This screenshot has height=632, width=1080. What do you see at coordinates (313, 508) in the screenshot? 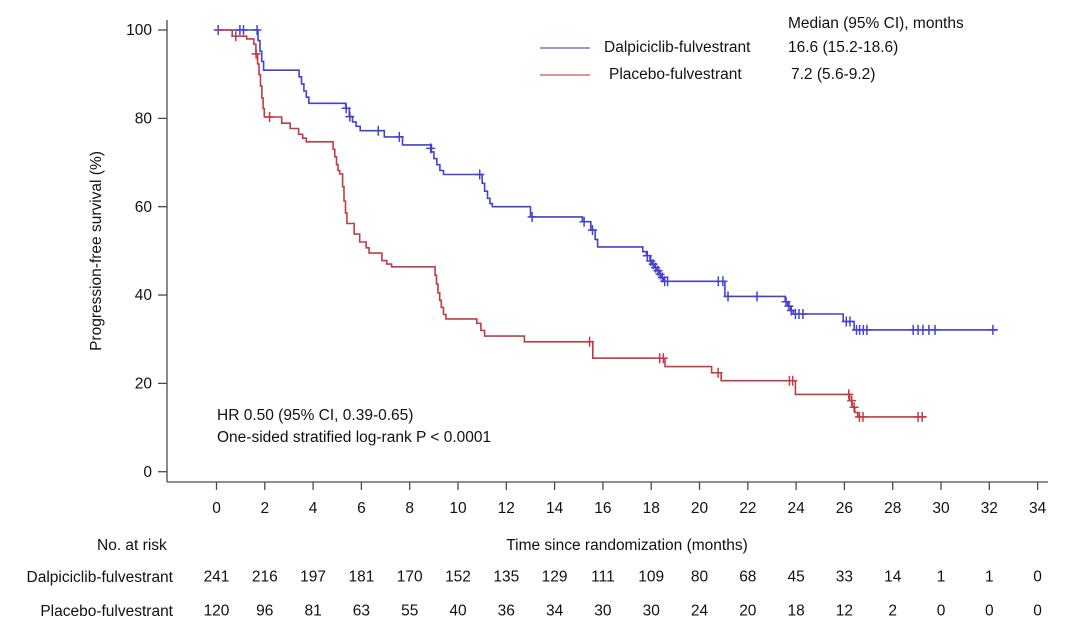
I see `x-tick-label: 4` at bounding box center [313, 508].